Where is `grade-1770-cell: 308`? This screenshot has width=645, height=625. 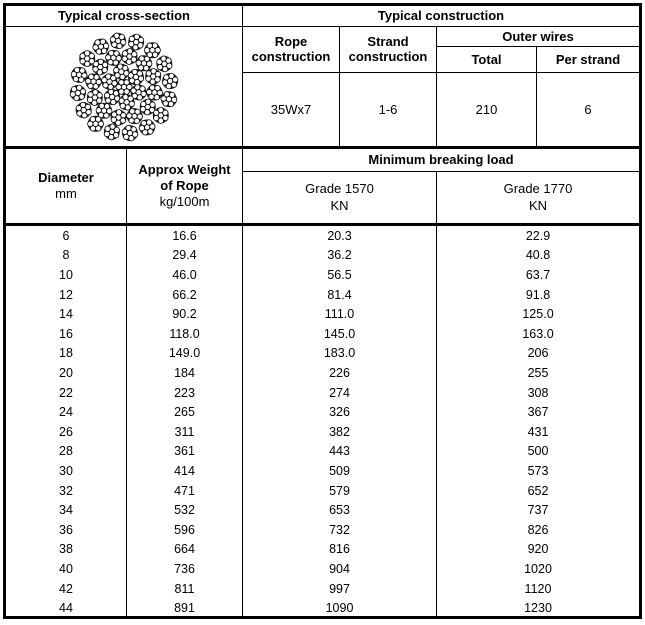 grade-1770-cell: 308 is located at coordinates (538, 392).